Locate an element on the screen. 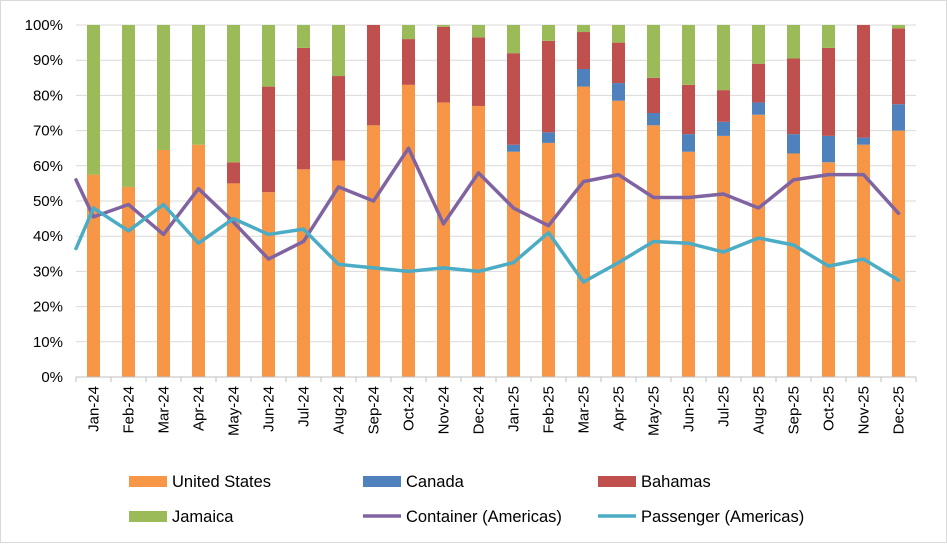  y-axis-ticks: 0% 10% 20% 30% 40% 50% 60% 70% 80% 90% 100% is located at coordinates (44, 201).